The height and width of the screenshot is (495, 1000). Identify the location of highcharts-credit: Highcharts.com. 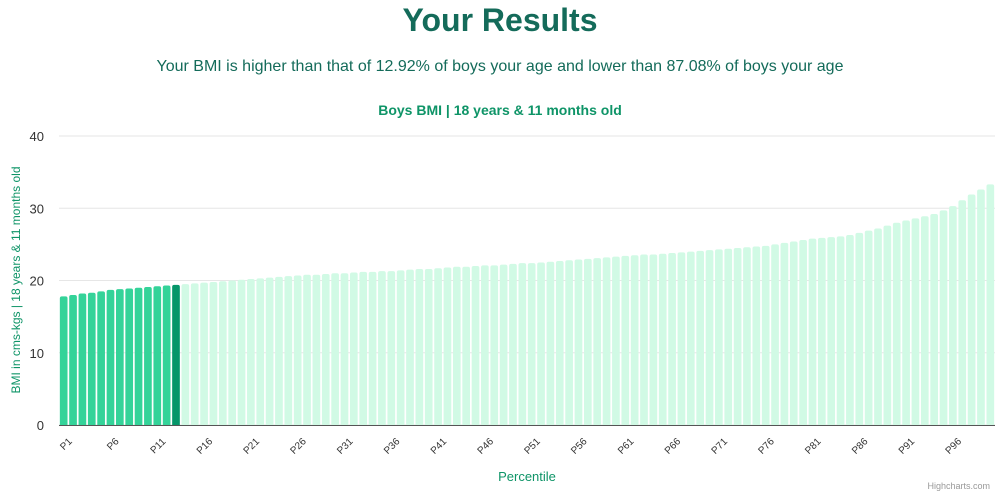
(958, 486).